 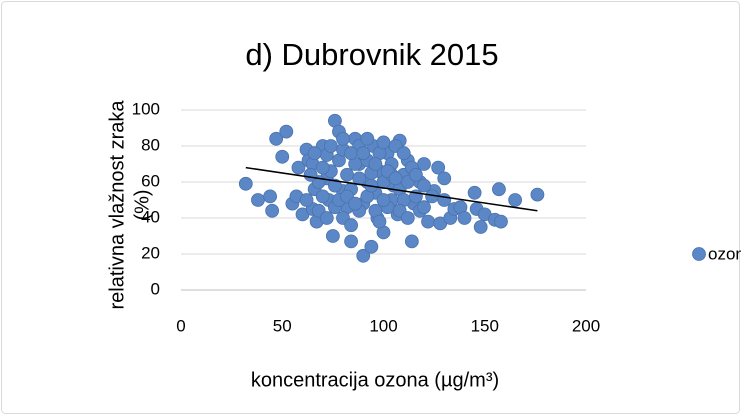 I want to click on x-tick-label: 50, so click(x=282, y=325).